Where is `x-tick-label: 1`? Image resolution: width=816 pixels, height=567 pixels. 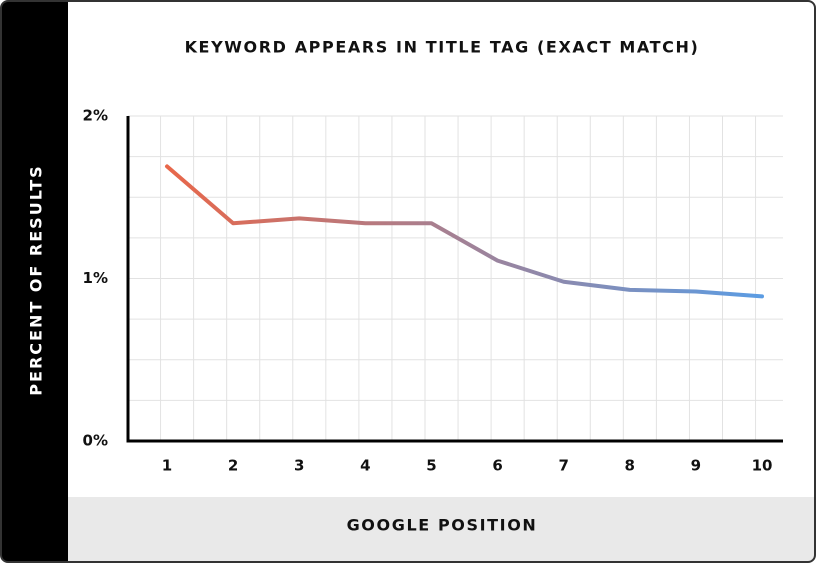 x-tick-label: 1 is located at coordinates (167, 466).